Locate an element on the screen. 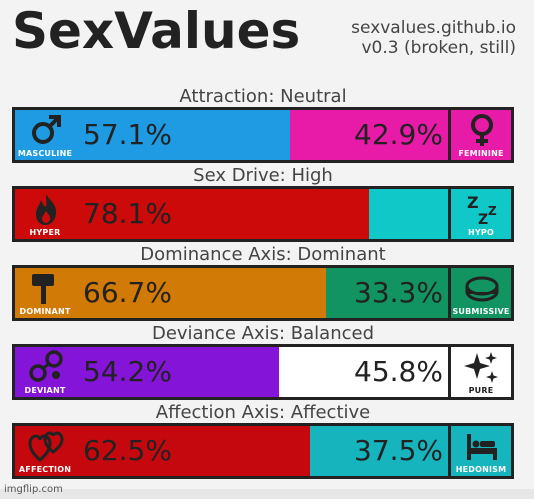 This screenshot has height=499, width=534. badge-label: HEDONISM is located at coordinates (481, 469).